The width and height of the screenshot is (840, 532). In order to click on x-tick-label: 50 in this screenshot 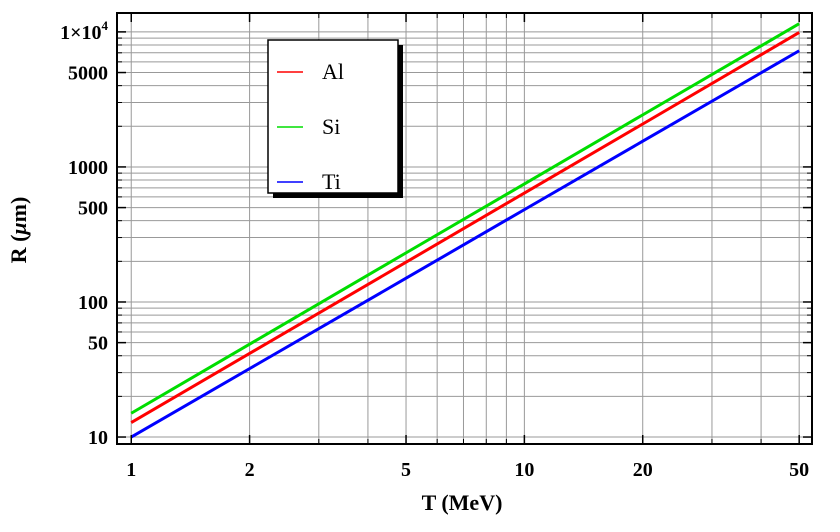, I will do `click(799, 470)`.